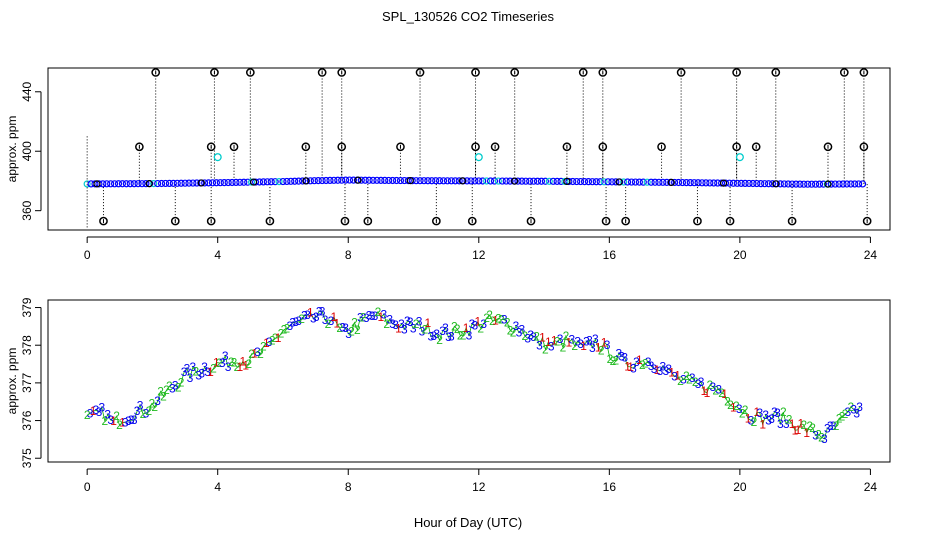  I want to click on x-tick-label: 20, so click(740, 487).